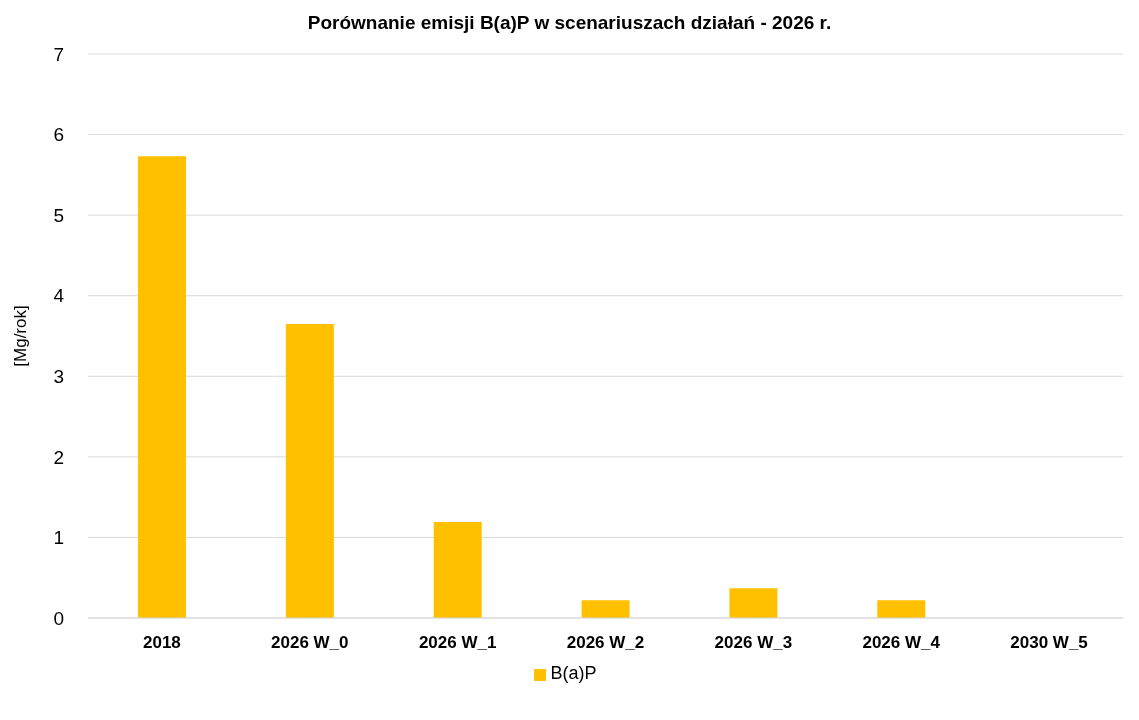 This screenshot has width=1139, height=720. What do you see at coordinates (58, 215) in the screenshot?
I see `y-tick-label: 5` at bounding box center [58, 215].